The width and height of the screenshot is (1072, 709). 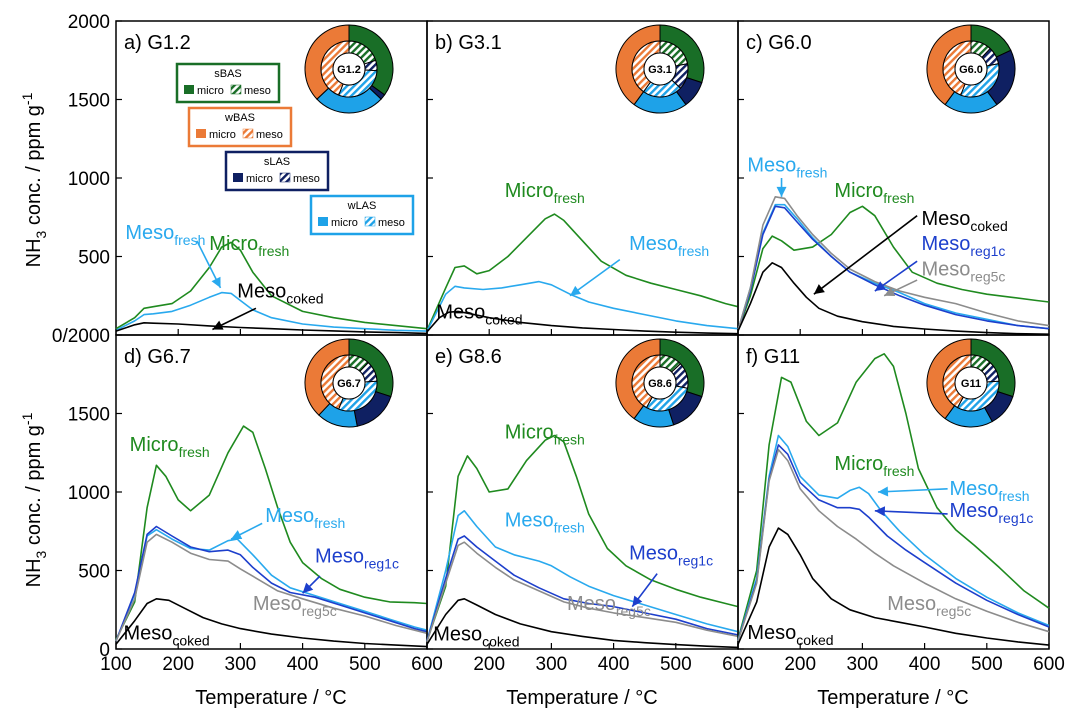 I want to click on acid-site-donut: G3.1, so click(x=660, y=69).